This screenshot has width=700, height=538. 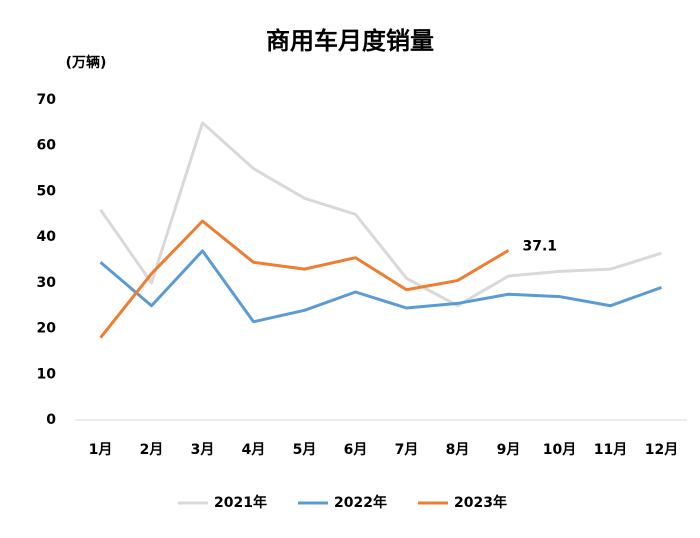 I want to click on y-tick-label: 30, so click(x=47, y=283).